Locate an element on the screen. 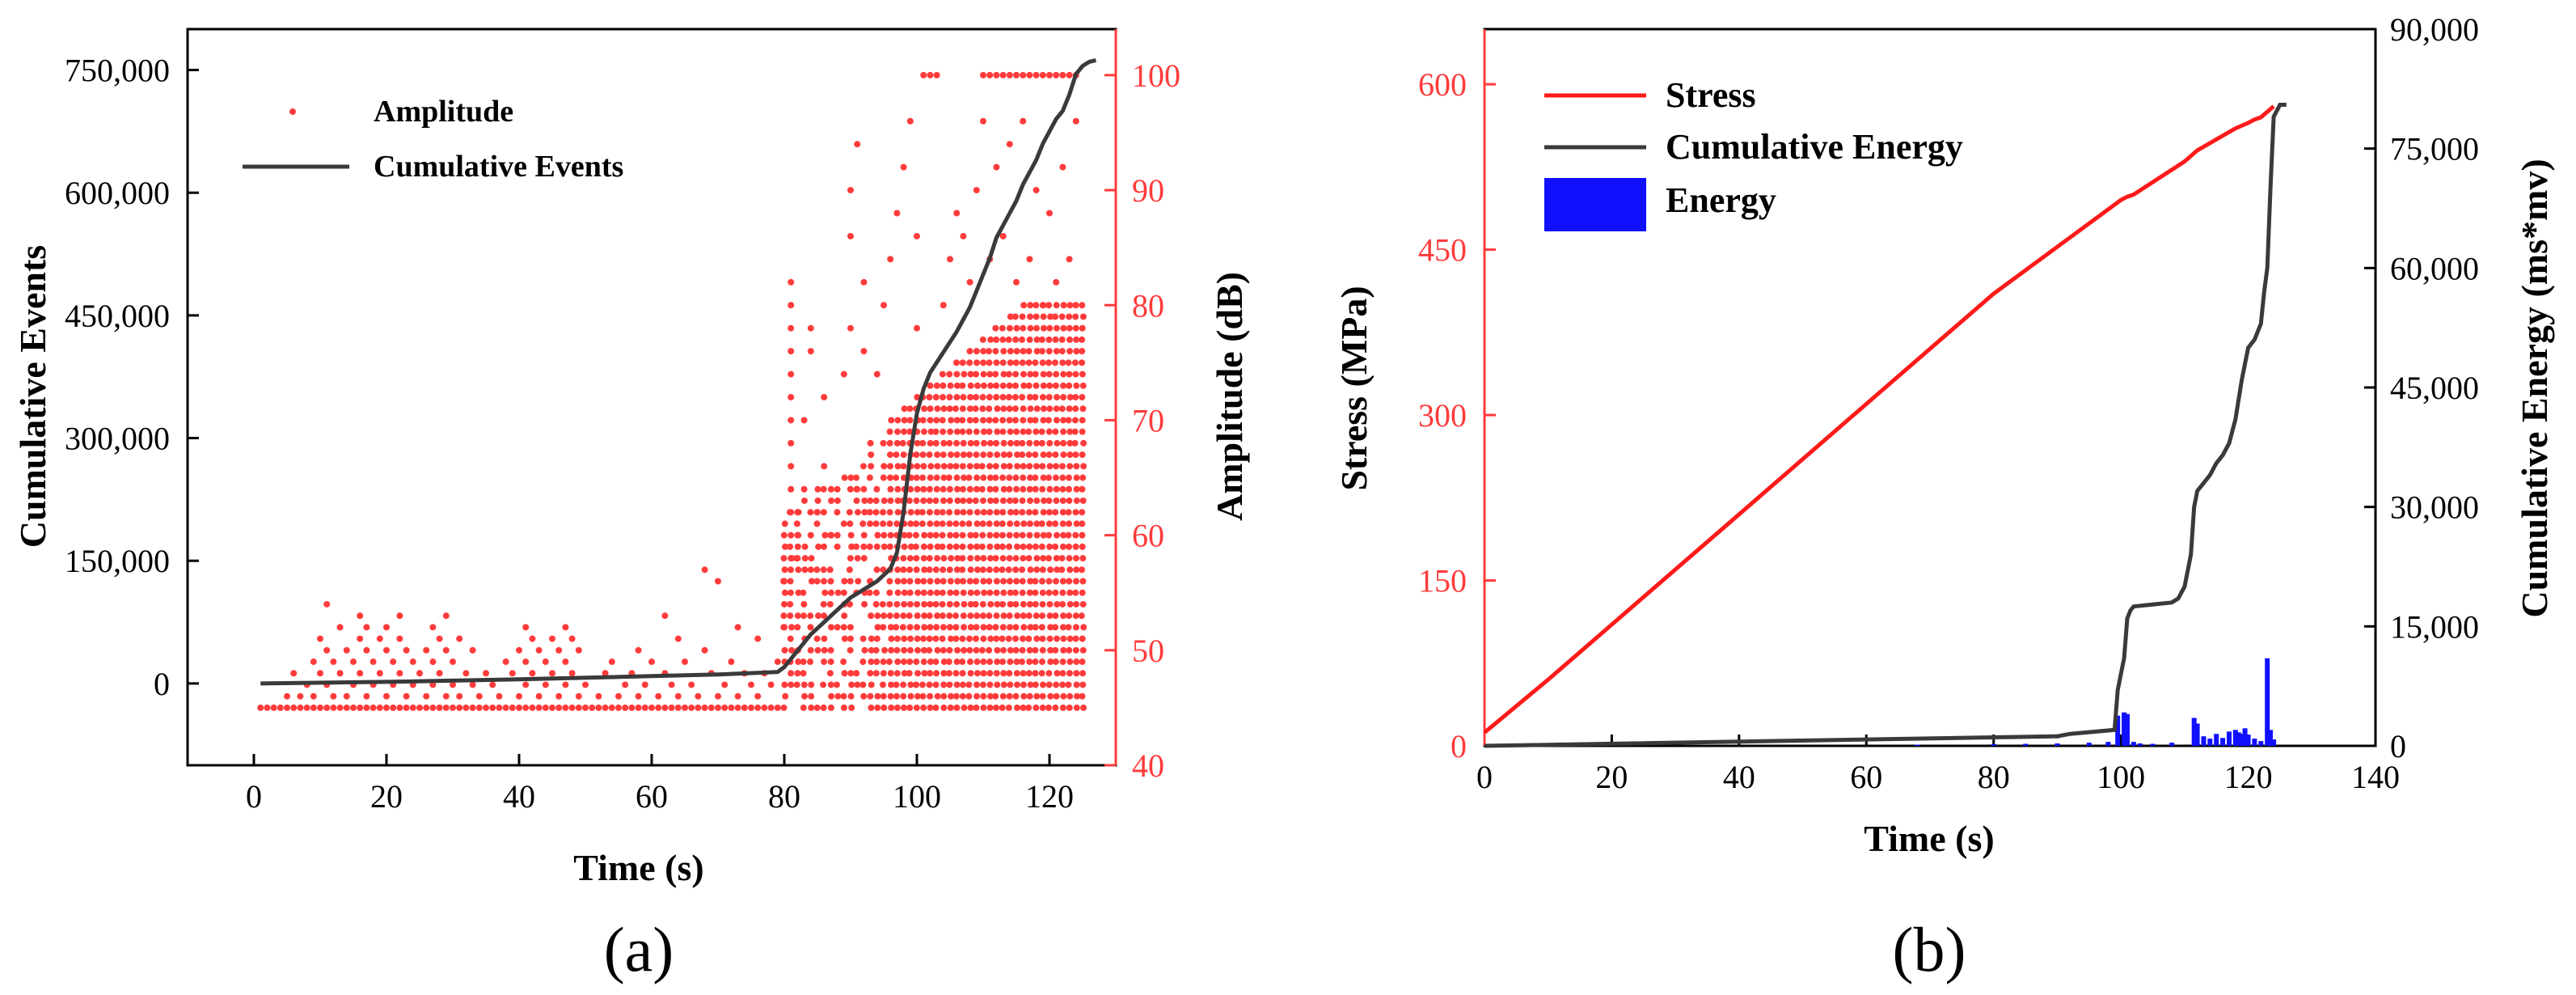 The image size is (2576, 995). panel-a-y-left-tick-label: 750,000 is located at coordinates (117, 71).